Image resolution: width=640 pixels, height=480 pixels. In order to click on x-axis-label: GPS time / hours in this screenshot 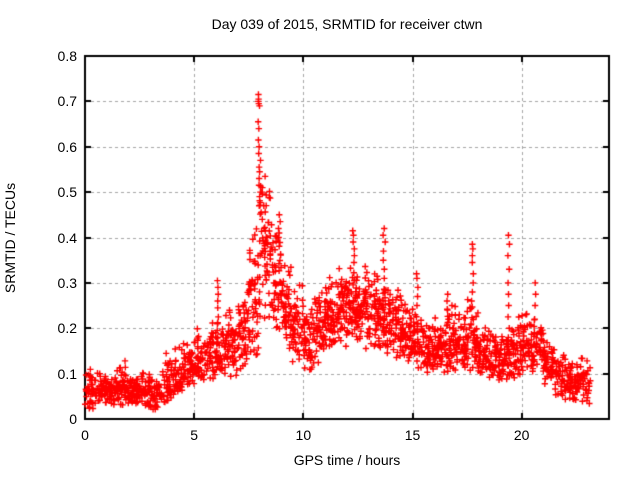, I will do `click(347, 460)`.